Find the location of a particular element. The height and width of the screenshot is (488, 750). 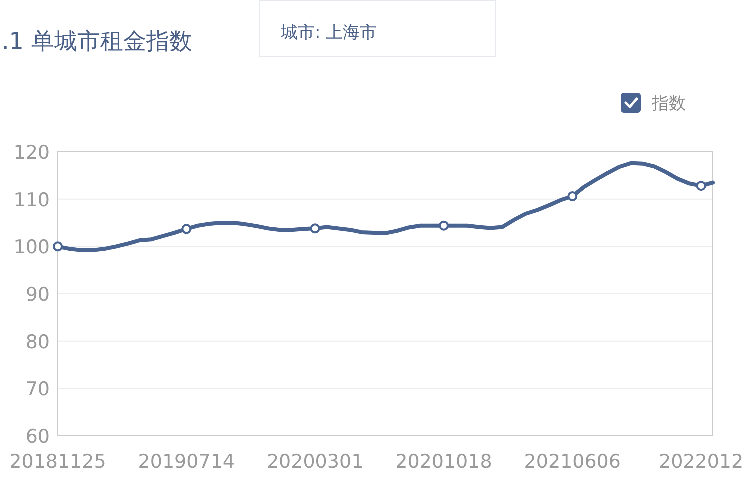

x-tick-label: 20200301 is located at coordinates (315, 462).